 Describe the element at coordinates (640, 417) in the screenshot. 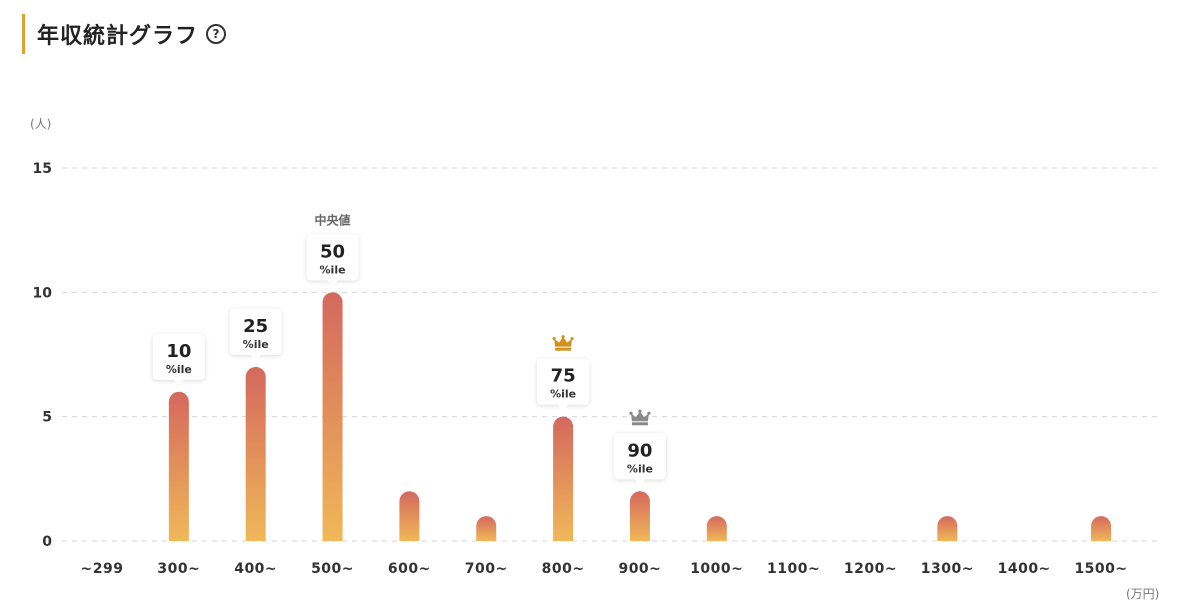

I see `crown-silver-icon` at that location.